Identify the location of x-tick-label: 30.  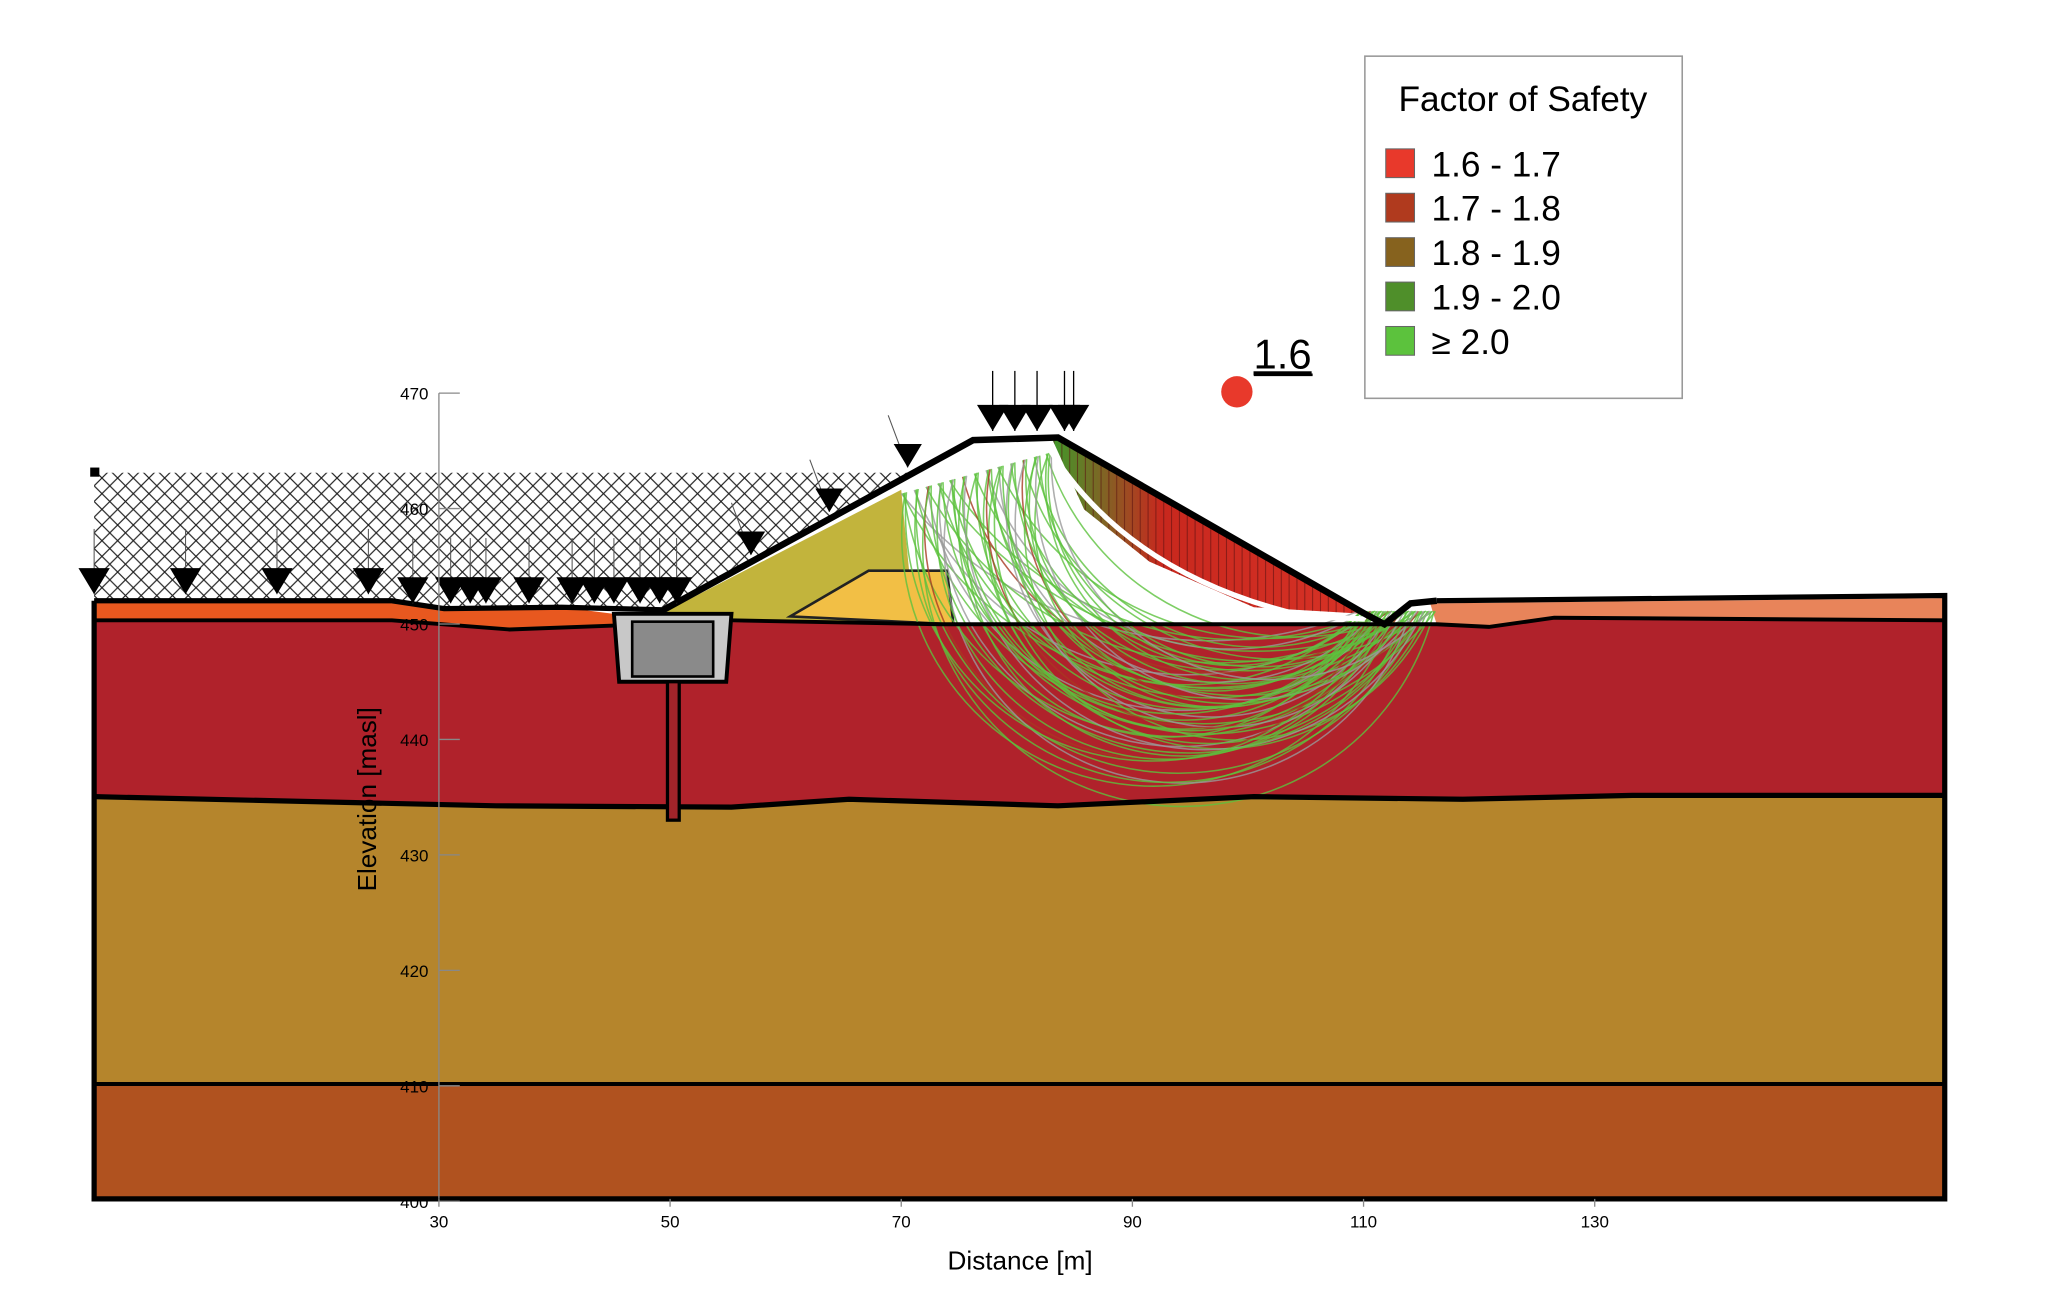
(438, 1222).